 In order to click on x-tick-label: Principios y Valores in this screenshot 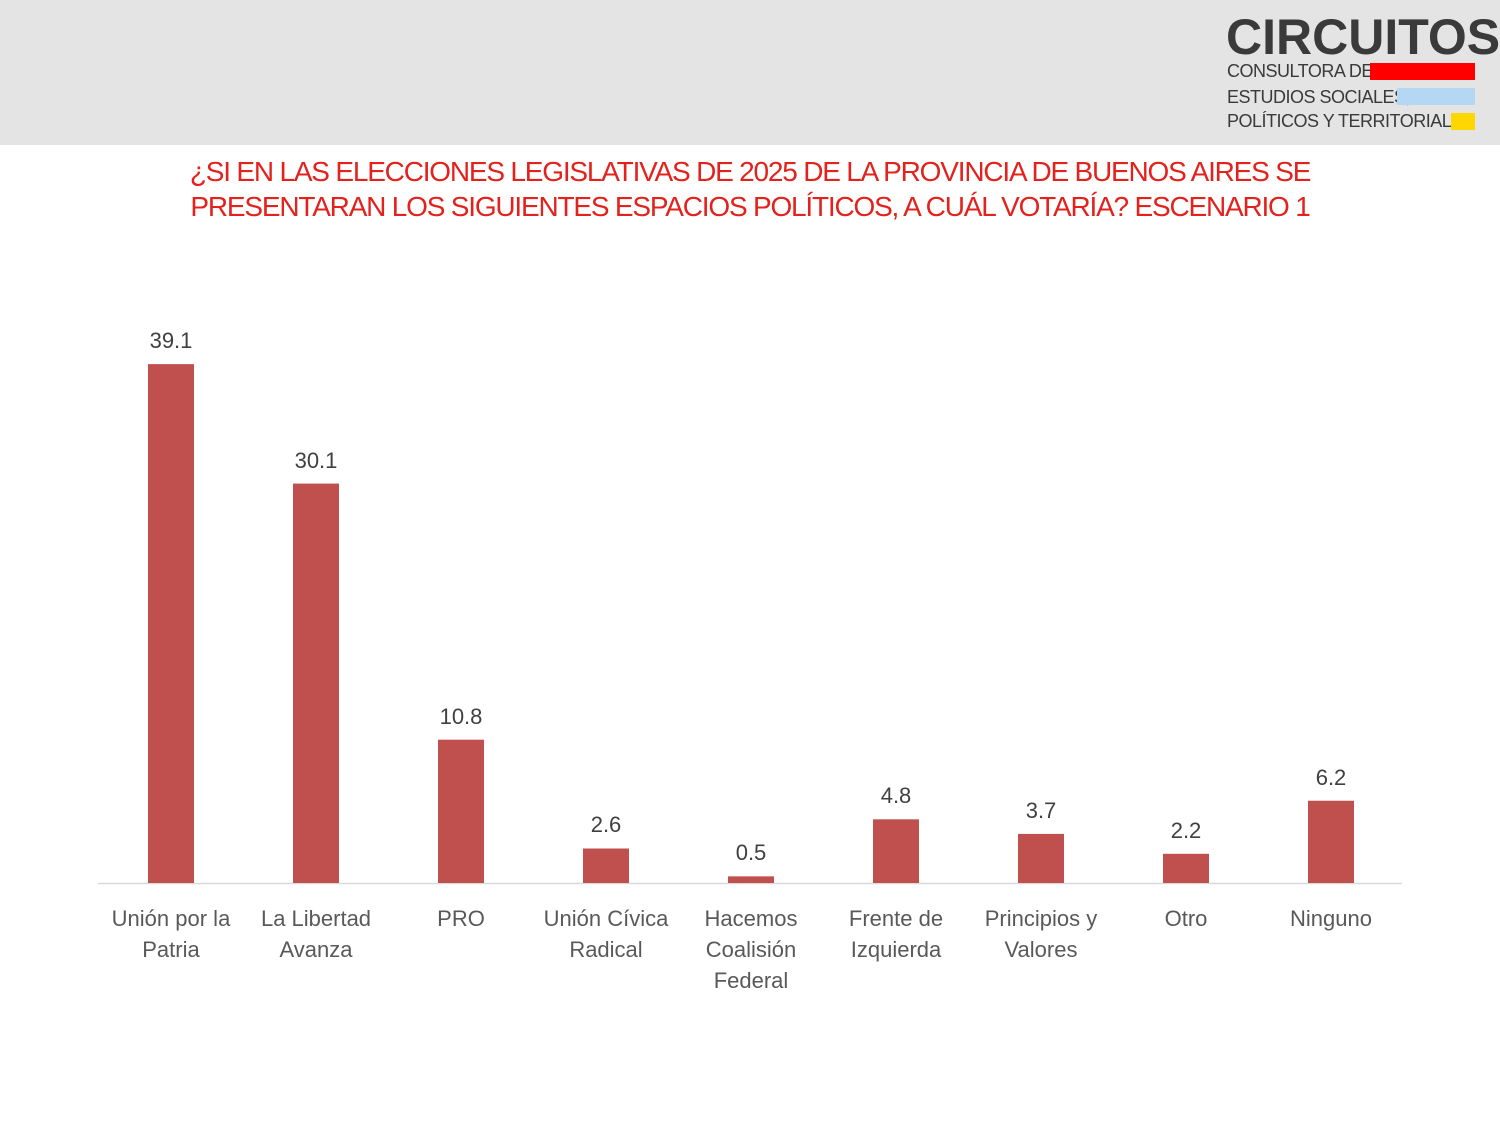, I will do `click(1041, 934)`.